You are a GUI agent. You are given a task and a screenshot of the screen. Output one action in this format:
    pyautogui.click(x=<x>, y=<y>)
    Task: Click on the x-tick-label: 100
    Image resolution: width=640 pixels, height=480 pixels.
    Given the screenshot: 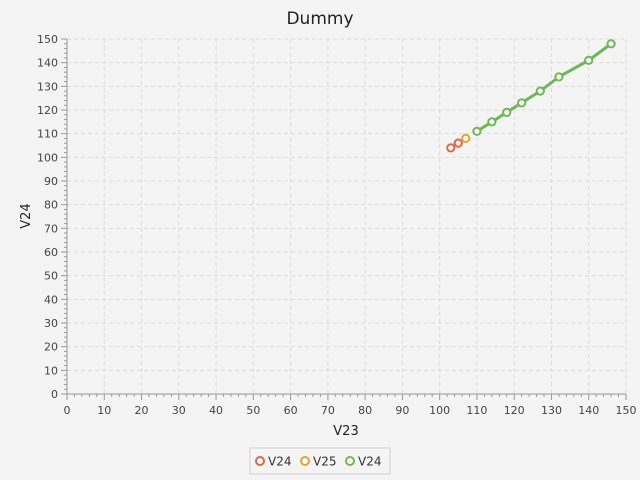 What is the action you would take?
    pyautogui.click(x=439, y=410)
    